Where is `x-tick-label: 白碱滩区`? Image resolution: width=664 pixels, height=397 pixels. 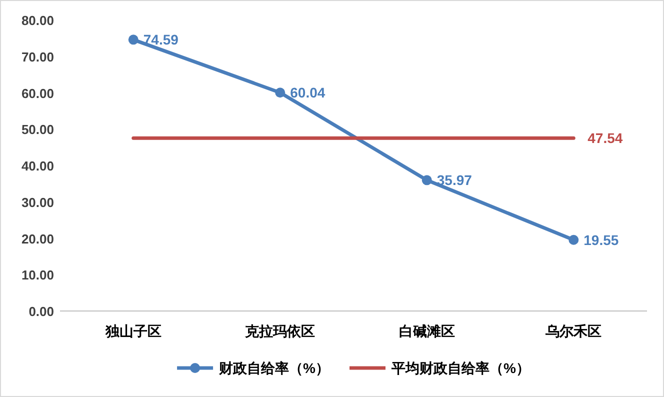 x-tick-label: 白碱滩区 is located at coordinates (426, 331).